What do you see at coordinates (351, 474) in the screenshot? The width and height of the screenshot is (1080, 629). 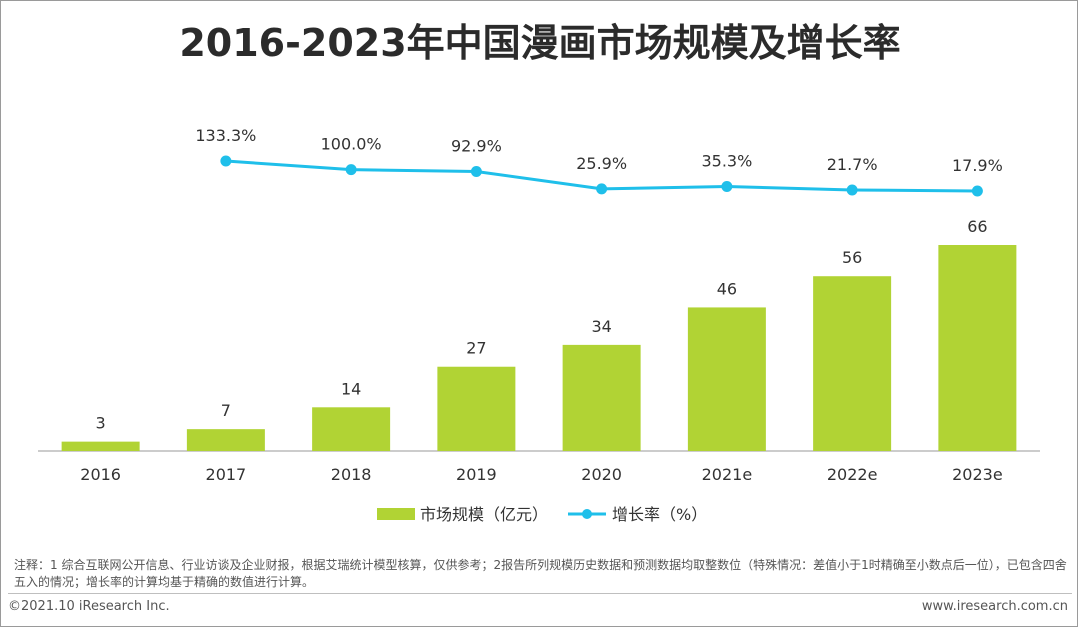 I see `x-tick-label-2018: 2018` at bounding box center [351, 474].